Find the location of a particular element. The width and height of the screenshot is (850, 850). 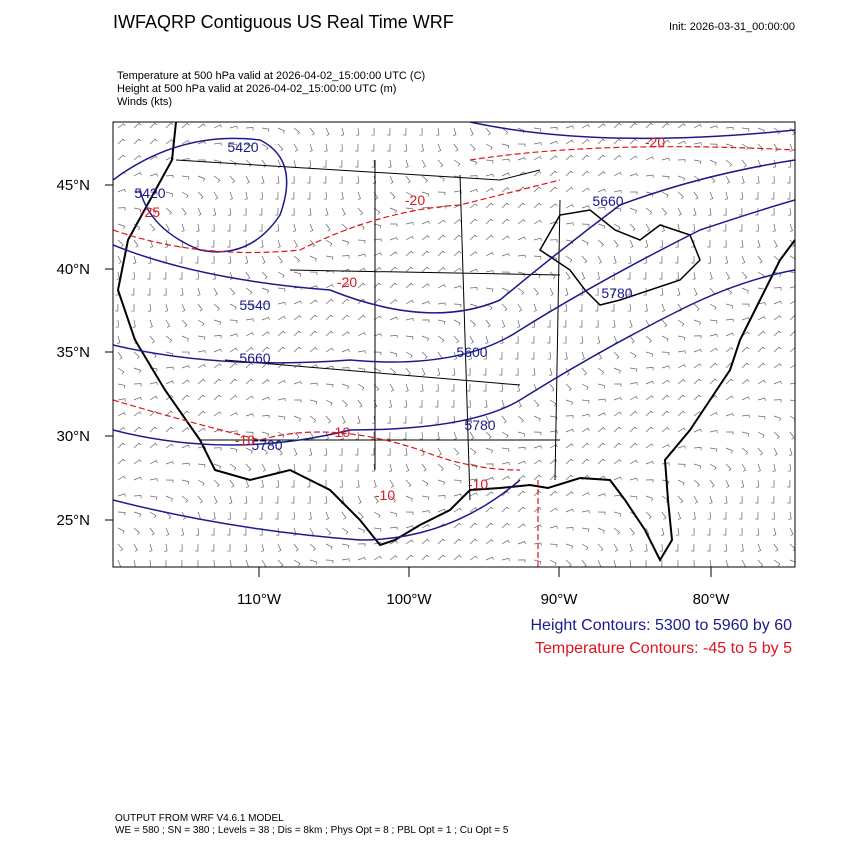

latitude-label: 40°N is located at coordinates (73, 269).